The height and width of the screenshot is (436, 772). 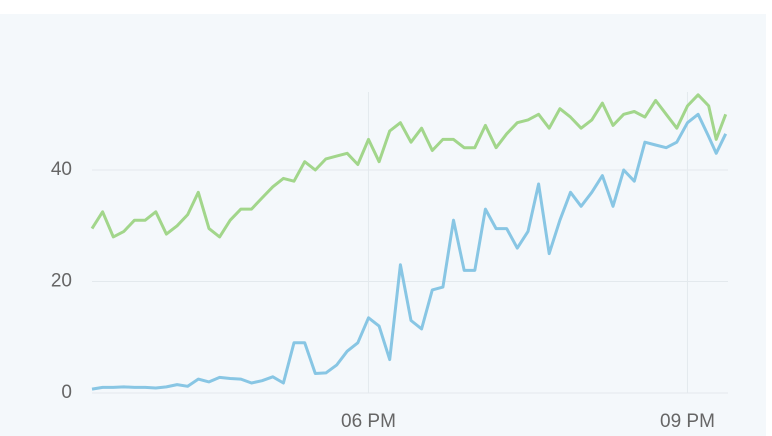 What do you see at coordinates (61, 169) in the screenshot?
I see `y-tick-label: 40` at bounding box center [61, 169].